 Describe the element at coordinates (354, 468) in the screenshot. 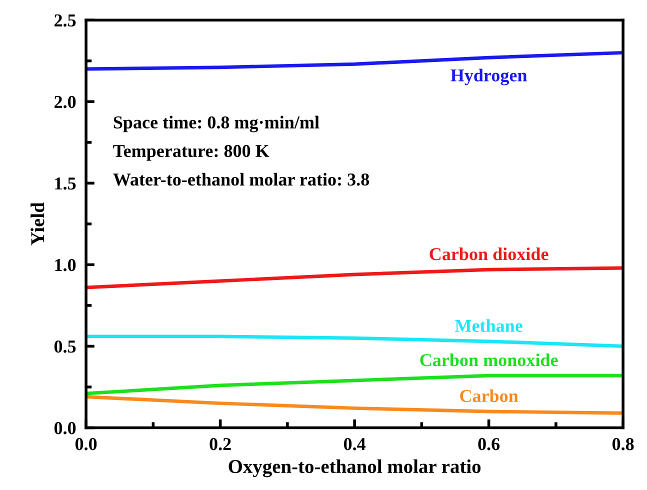

I see `x-axis-title: Oxygen-to-ethanol molar ratio` at that location.